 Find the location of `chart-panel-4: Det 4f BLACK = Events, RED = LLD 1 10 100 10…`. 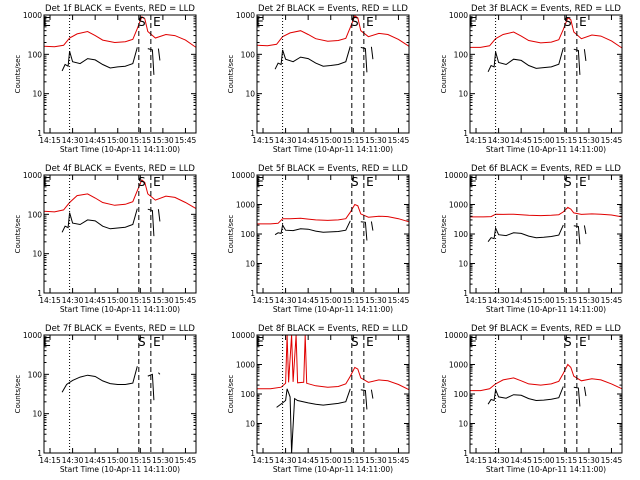

chart-panel-4: Det 4f BLACK = Events, RED = LLD 1 10 100 10… is located at coordinates (105, 239).